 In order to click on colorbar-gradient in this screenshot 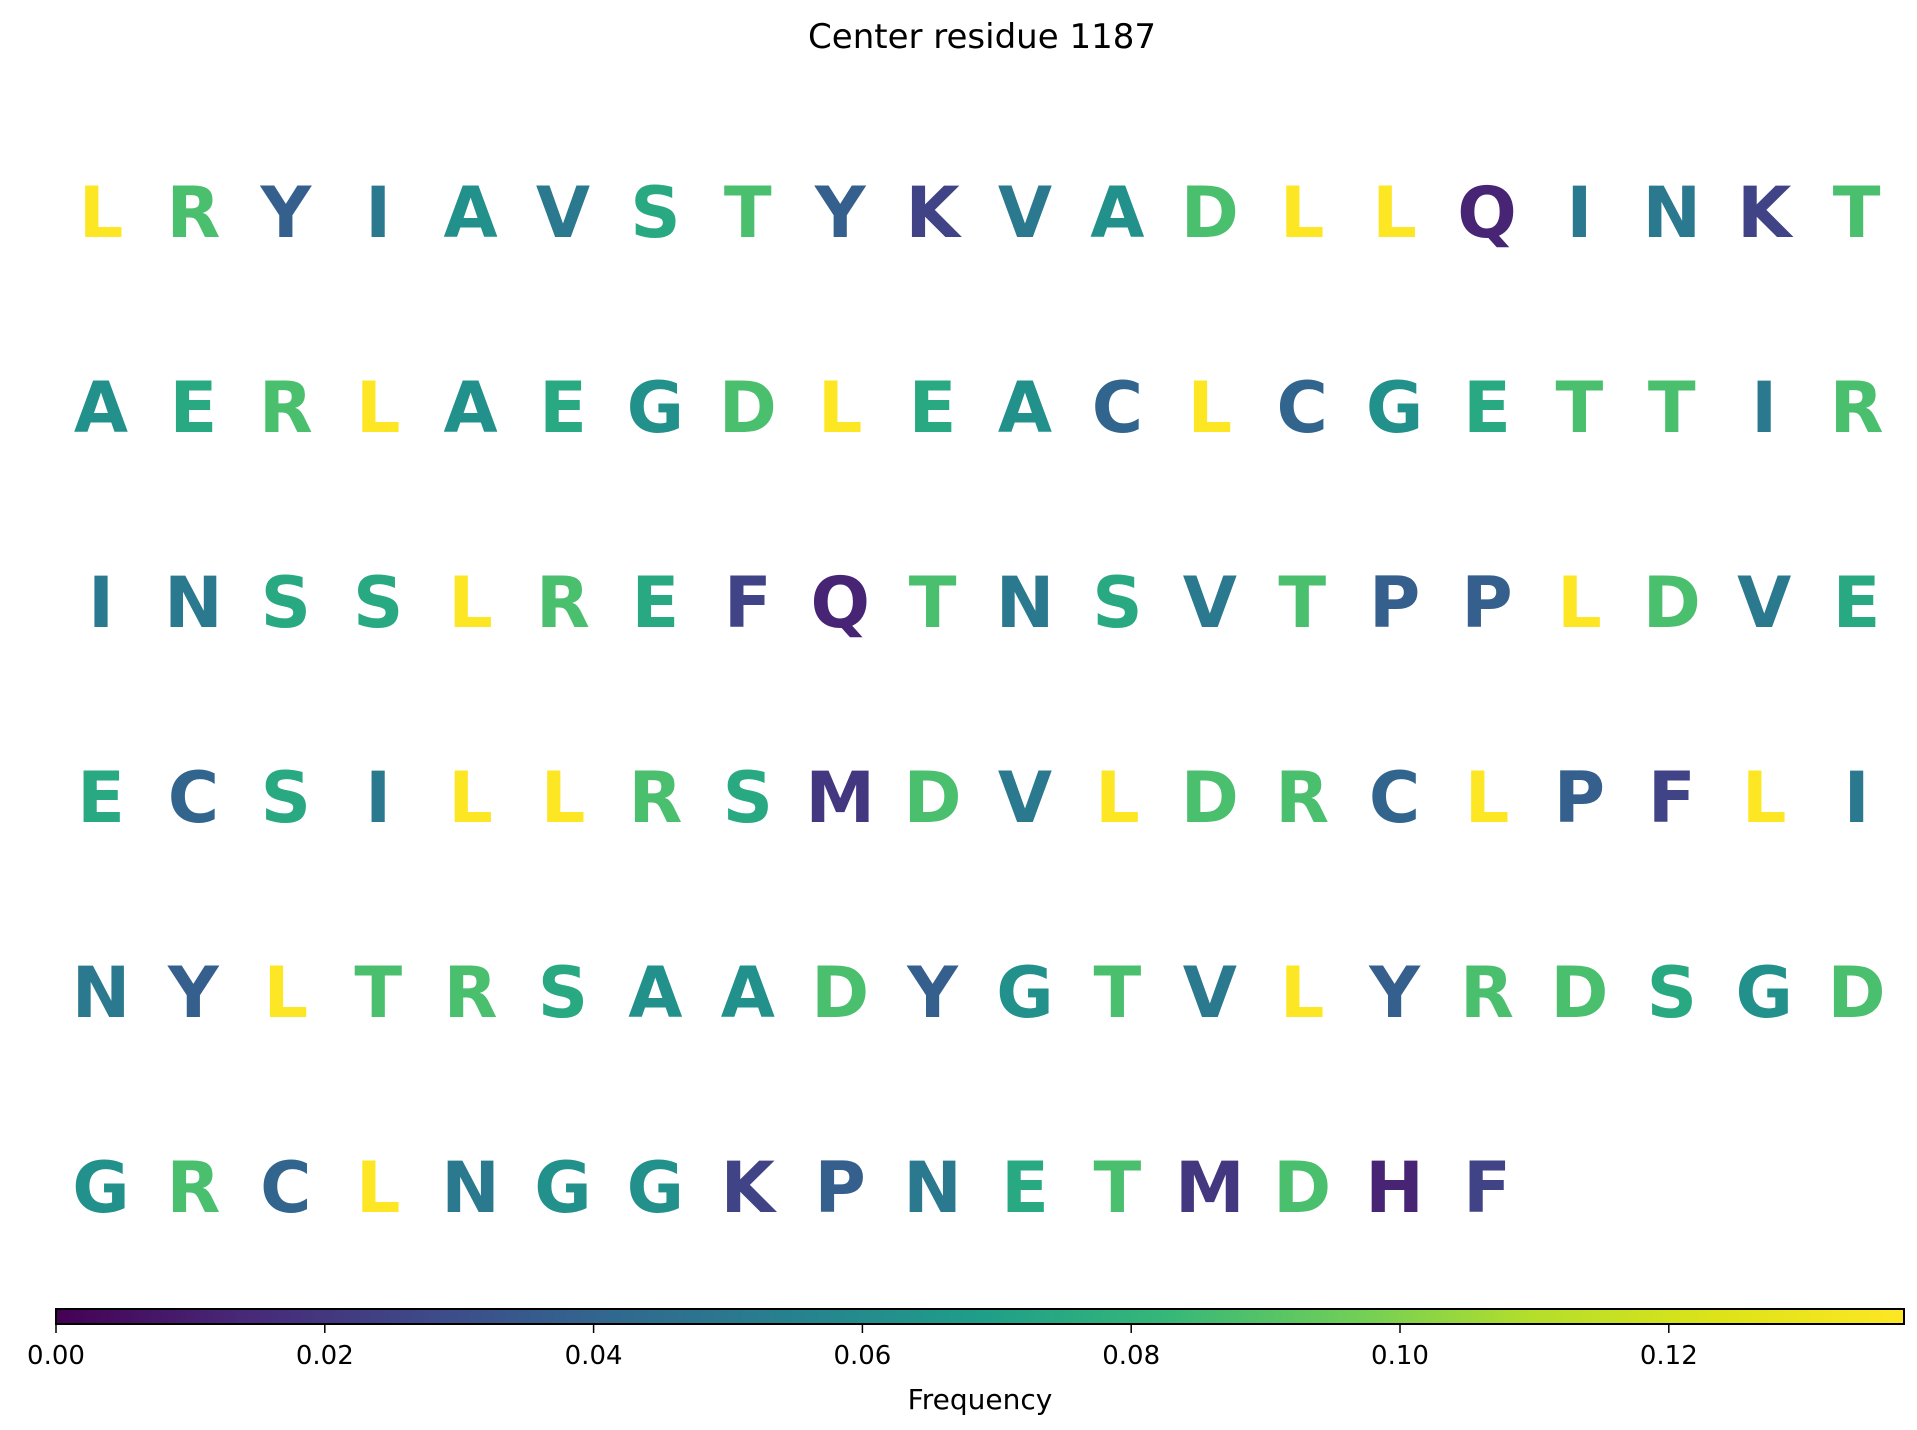, I will do `click(980, 1316)`.